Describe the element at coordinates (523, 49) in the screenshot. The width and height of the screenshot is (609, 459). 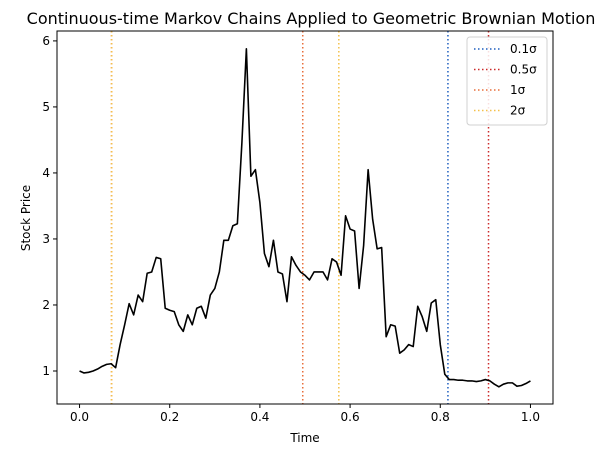
I see `legend-label: 0.1σ` at that location.